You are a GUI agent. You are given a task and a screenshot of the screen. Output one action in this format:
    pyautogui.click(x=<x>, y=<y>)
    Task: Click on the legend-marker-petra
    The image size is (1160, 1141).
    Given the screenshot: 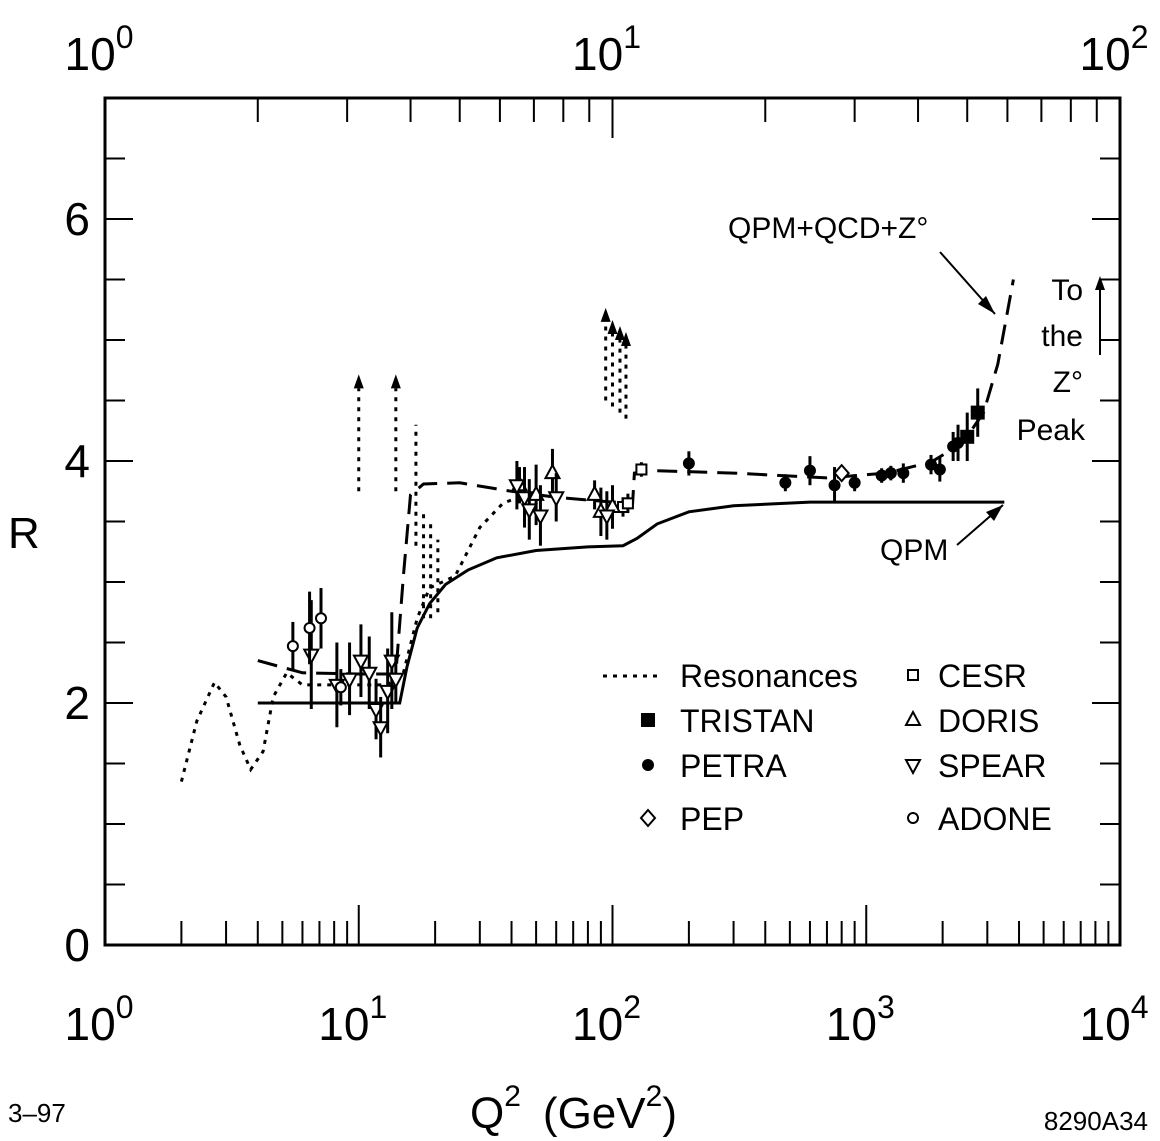 What is the action you would take?
    pyautogui.click(x=648, y=765)
    